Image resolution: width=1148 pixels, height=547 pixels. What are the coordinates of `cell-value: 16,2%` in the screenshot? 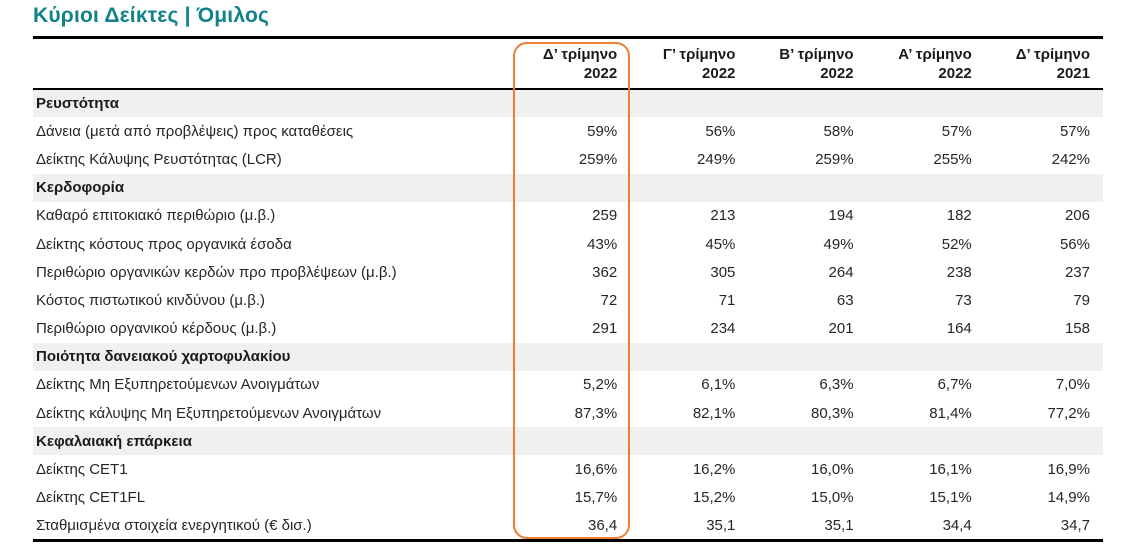 It's located at (714, 470).